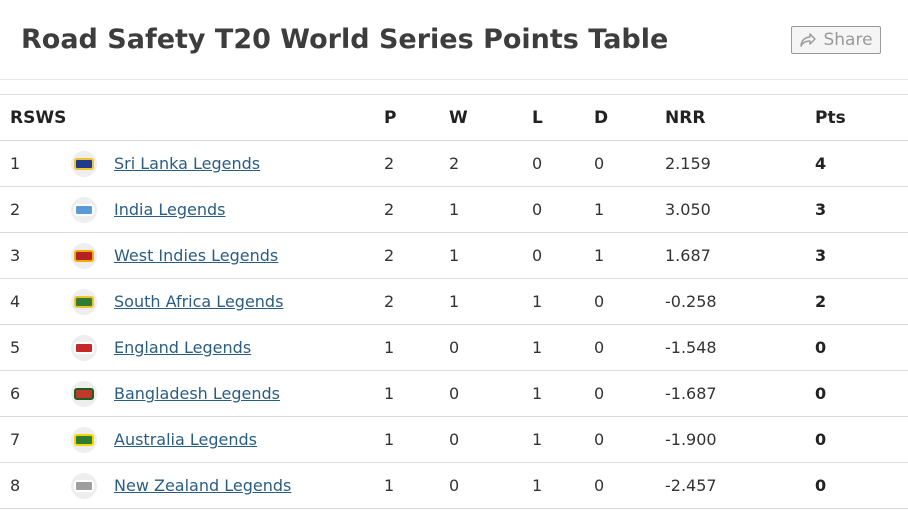 The width and height of the screenshot is (908, 522). I want to click on nrr-cell: 2.159, so click(688, 163).